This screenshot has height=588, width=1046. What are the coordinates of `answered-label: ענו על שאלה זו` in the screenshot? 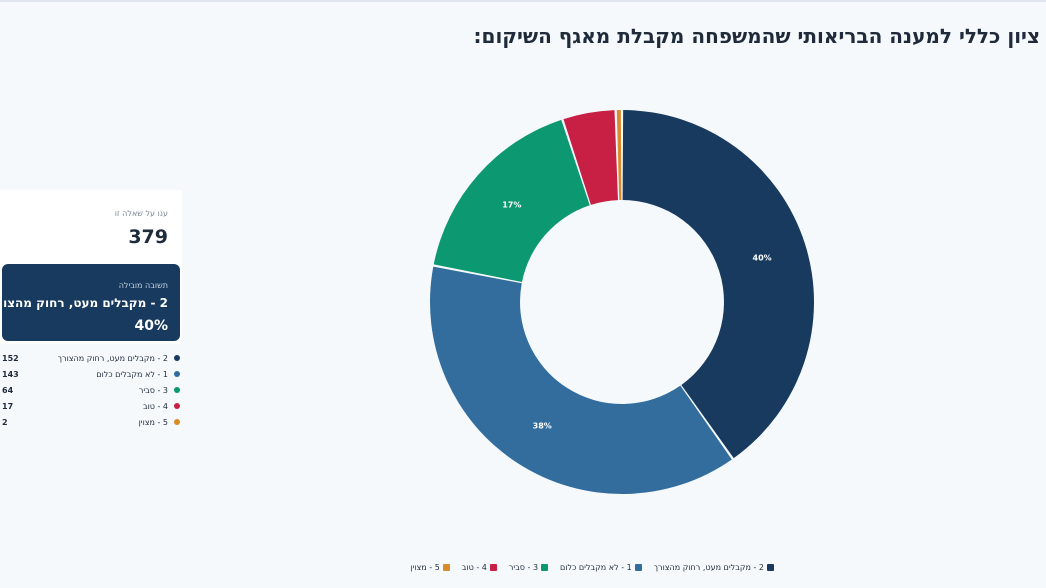 It's located at (141, 213).